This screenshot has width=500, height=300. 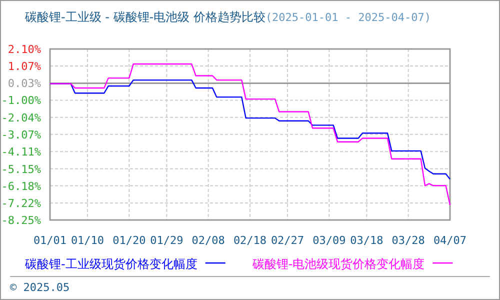 What do you see at coordinates (21, 220) in the screenshot?
I see `y-tick-label: -8.25%` at bounding box center [21, 220].